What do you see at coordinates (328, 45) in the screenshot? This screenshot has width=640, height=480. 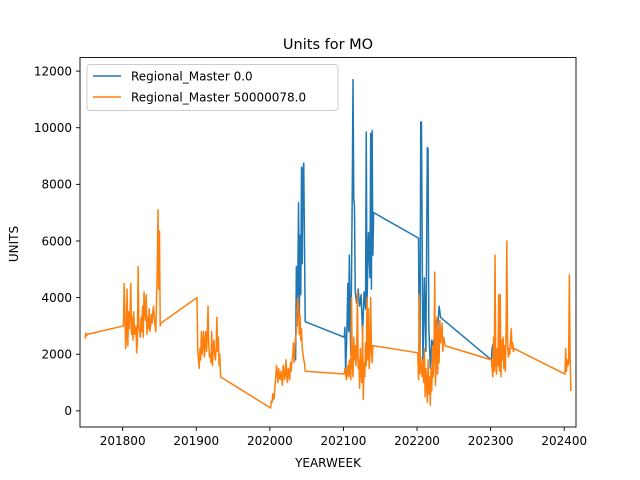 I see `chart-title: Units for MO` at bounding box center [328, 45].